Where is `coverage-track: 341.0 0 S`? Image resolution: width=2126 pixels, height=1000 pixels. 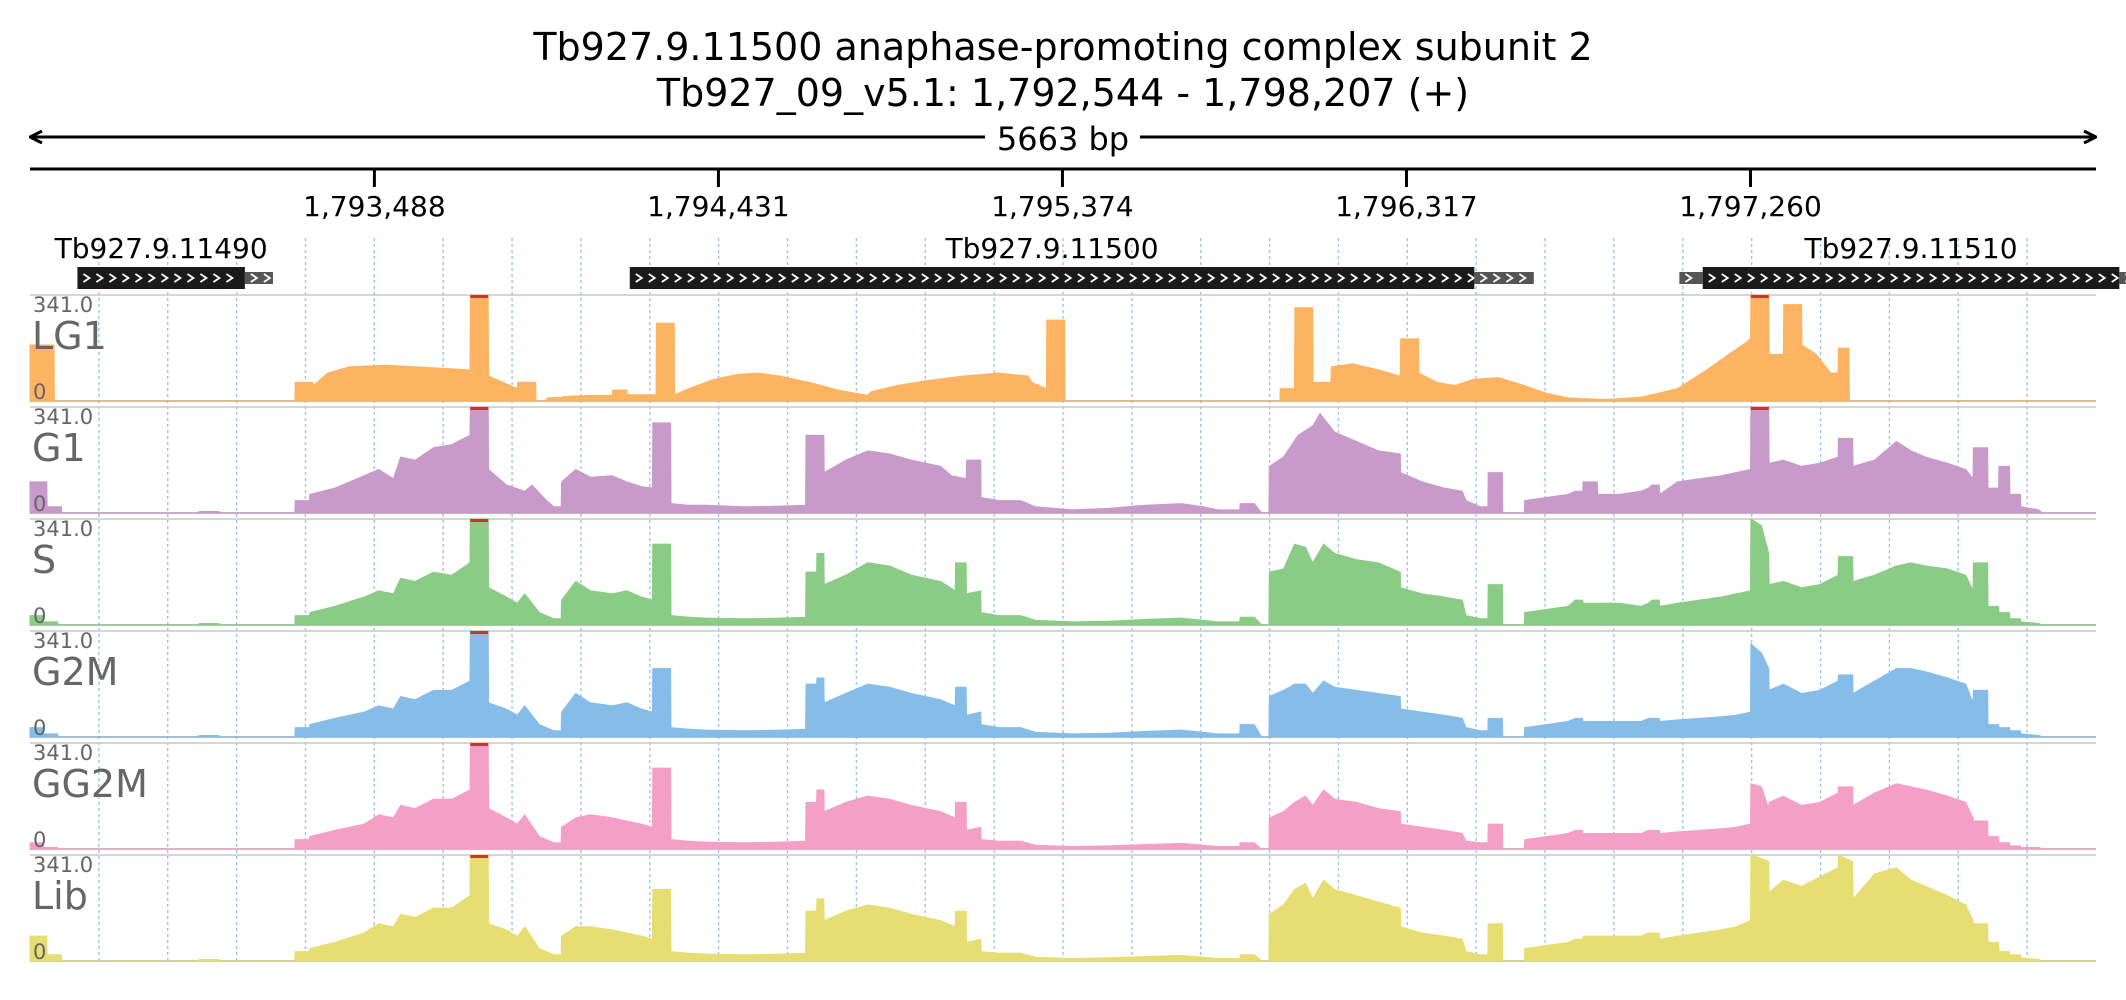 coverage-track: 341.0 0 S is located at coordinates (1062, 572).